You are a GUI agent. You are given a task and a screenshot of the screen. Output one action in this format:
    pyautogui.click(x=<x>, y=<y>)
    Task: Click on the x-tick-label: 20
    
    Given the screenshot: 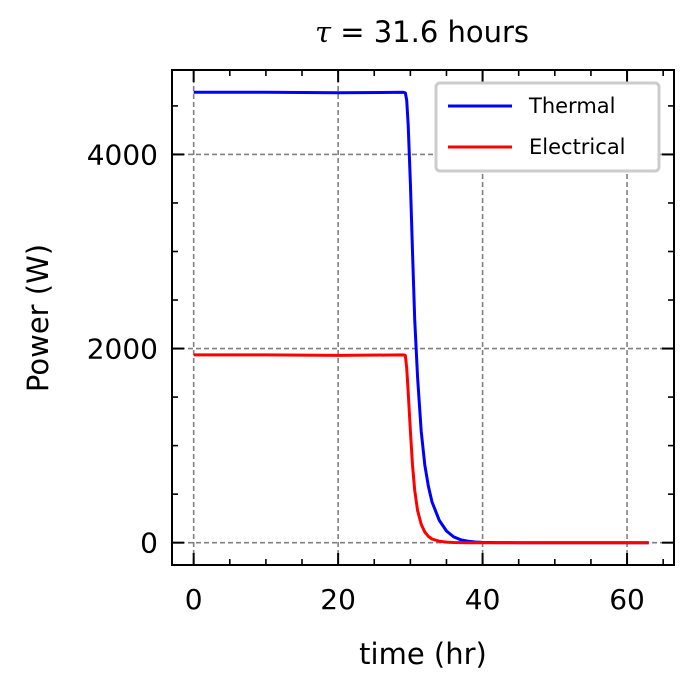 What is the action you would take?
    pyautogui.click(x=338, y=599)
    